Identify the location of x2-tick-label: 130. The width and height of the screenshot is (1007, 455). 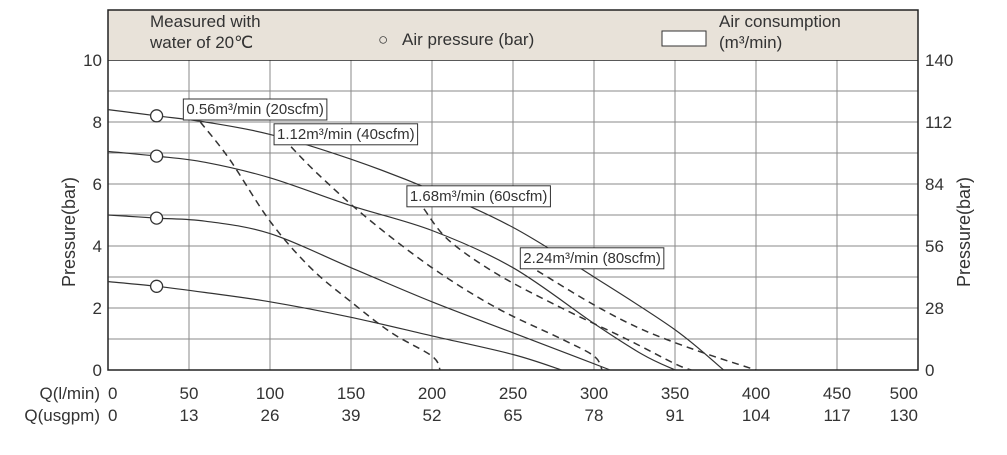
(904, 415).